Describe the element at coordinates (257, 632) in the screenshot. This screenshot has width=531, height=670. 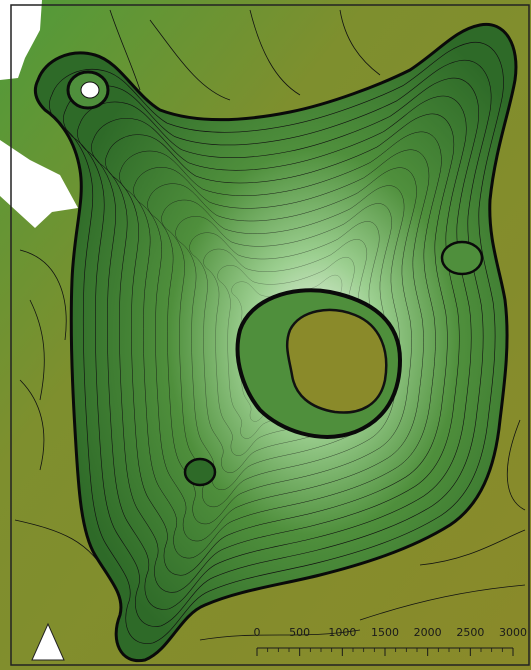
I see `scale-bar-label: 0` at that location.